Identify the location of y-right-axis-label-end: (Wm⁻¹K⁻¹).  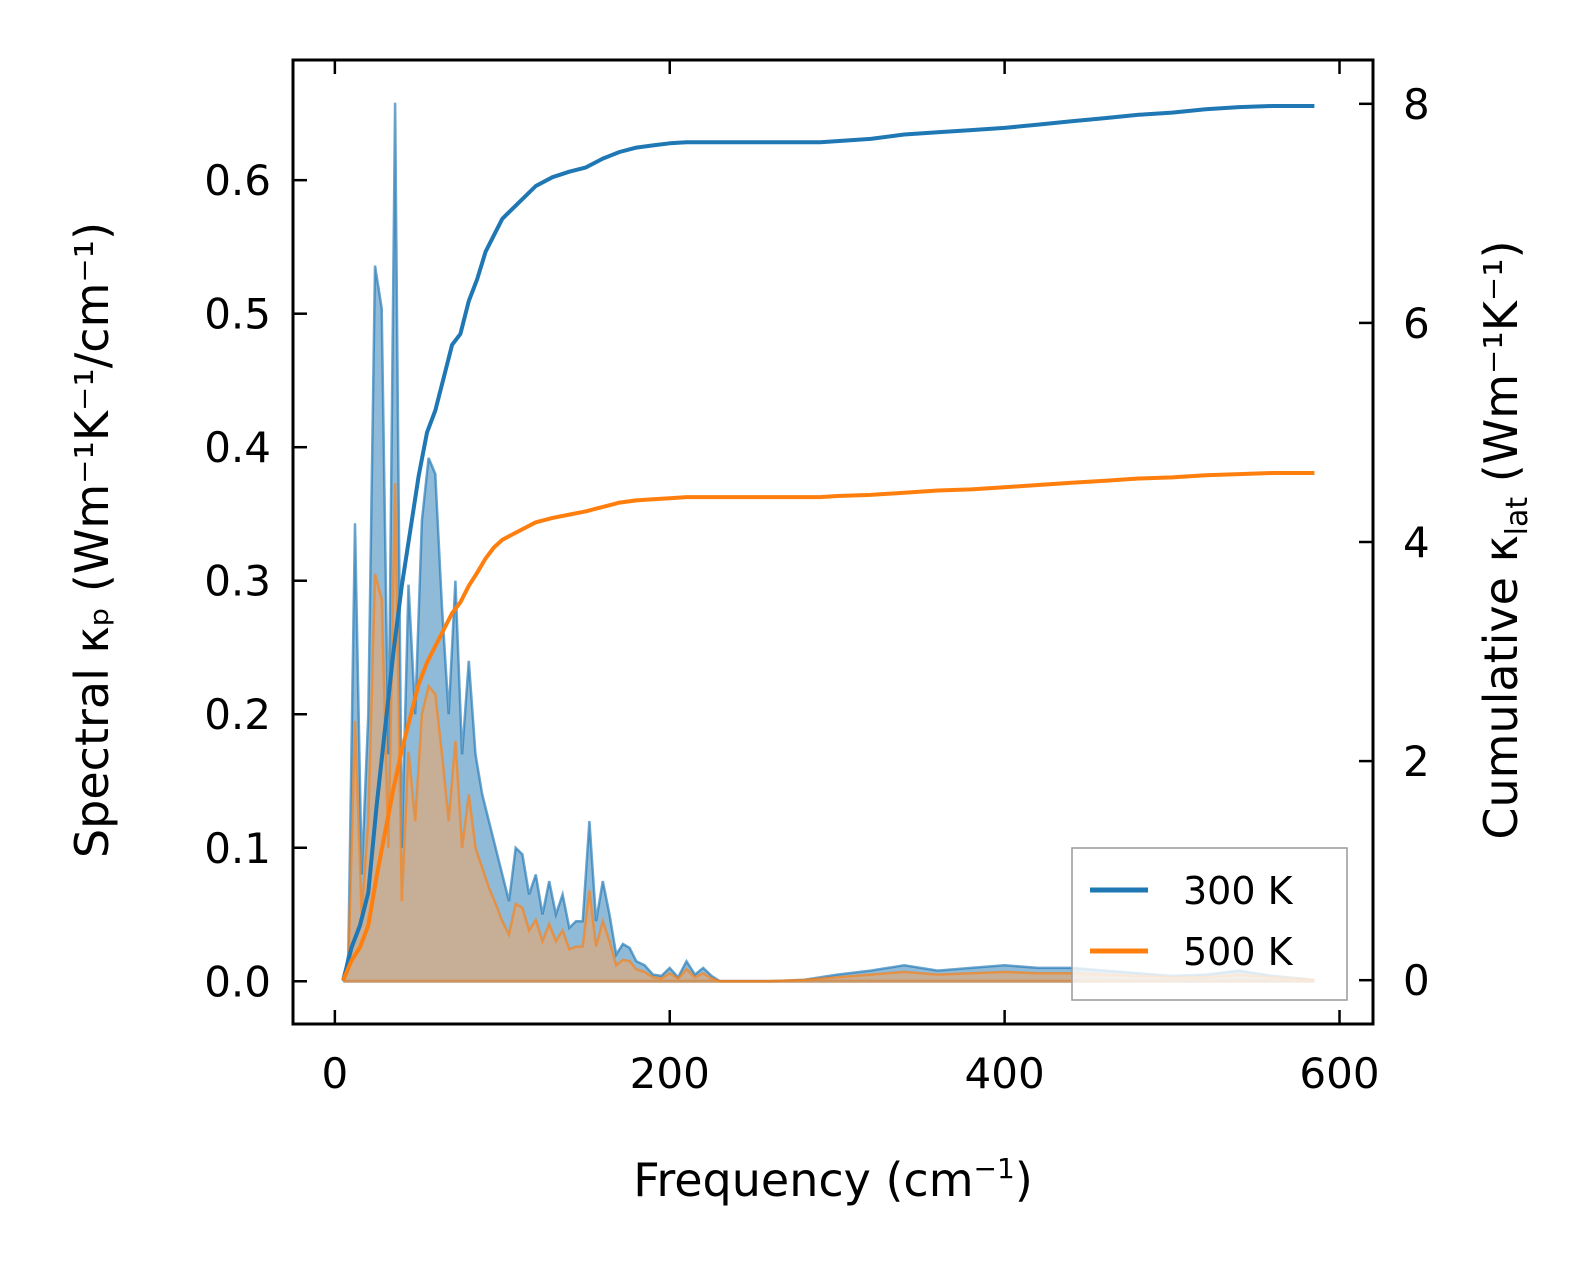
(1501, 368).